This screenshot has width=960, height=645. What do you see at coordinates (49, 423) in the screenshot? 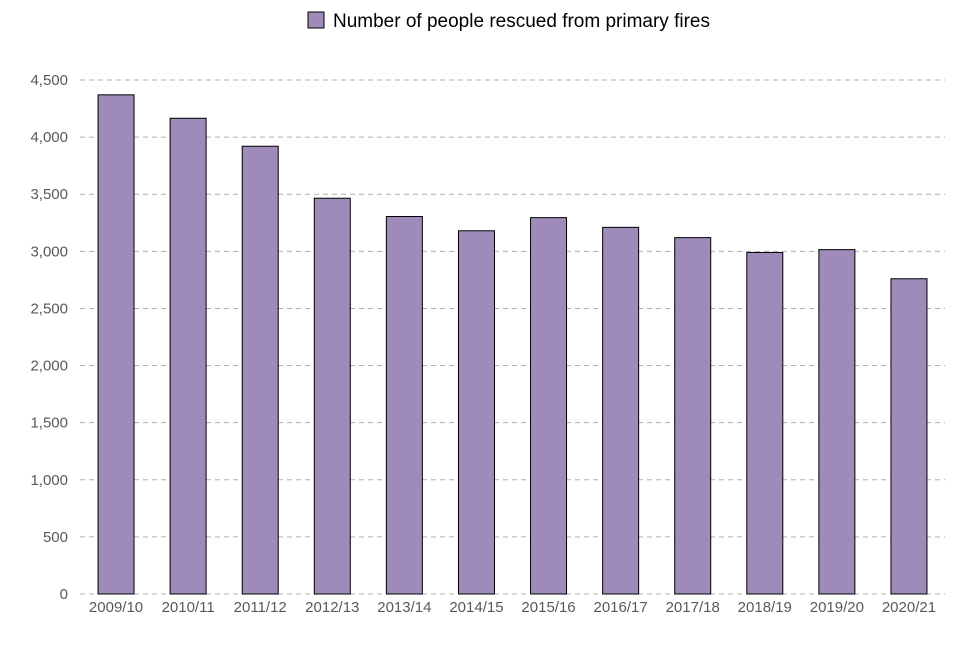
I see `y-tick-label: 1,500` at bounding box center [49, 423].